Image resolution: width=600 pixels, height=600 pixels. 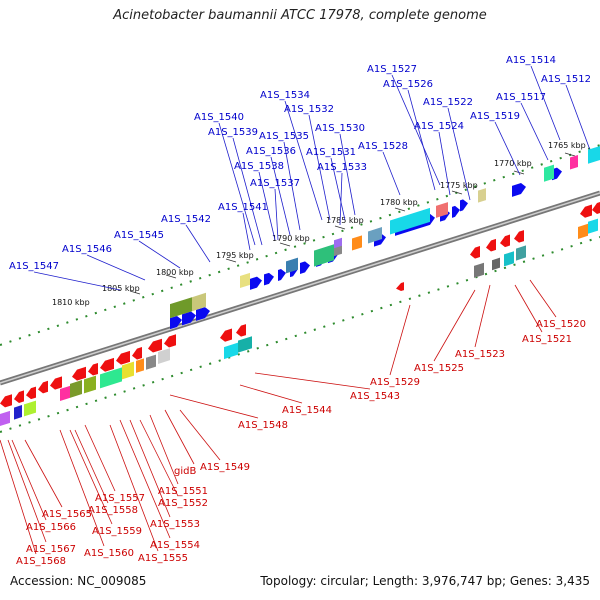 I want to click on forward-gene-label: A1S_1526, so click(x=408, y=84).